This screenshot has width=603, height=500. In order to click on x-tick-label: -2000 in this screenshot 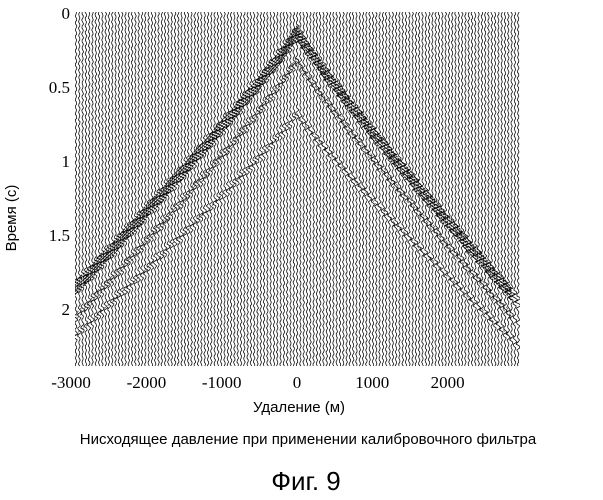, I will do `click(147, 382)`.